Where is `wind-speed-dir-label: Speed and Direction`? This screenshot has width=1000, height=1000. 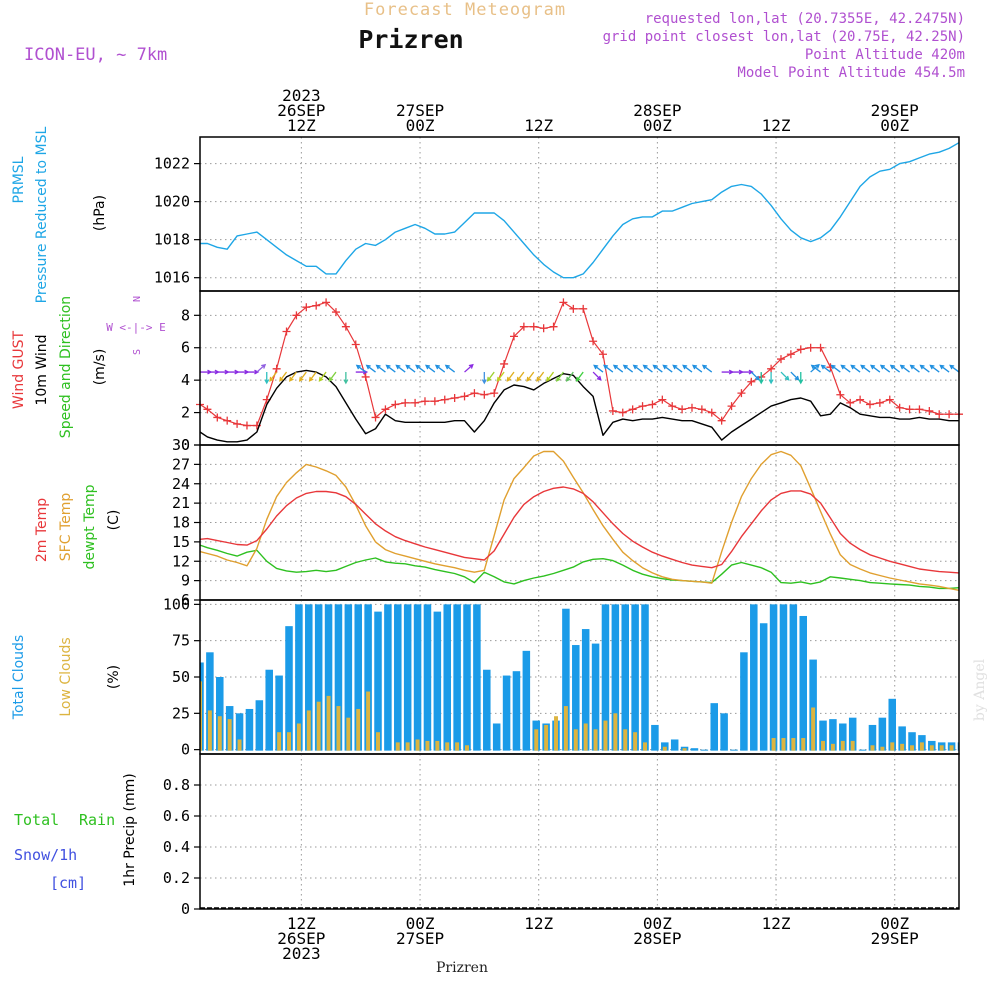
wind-speed-dir-label: Speed and Direction is located at coordinates (66, 367).